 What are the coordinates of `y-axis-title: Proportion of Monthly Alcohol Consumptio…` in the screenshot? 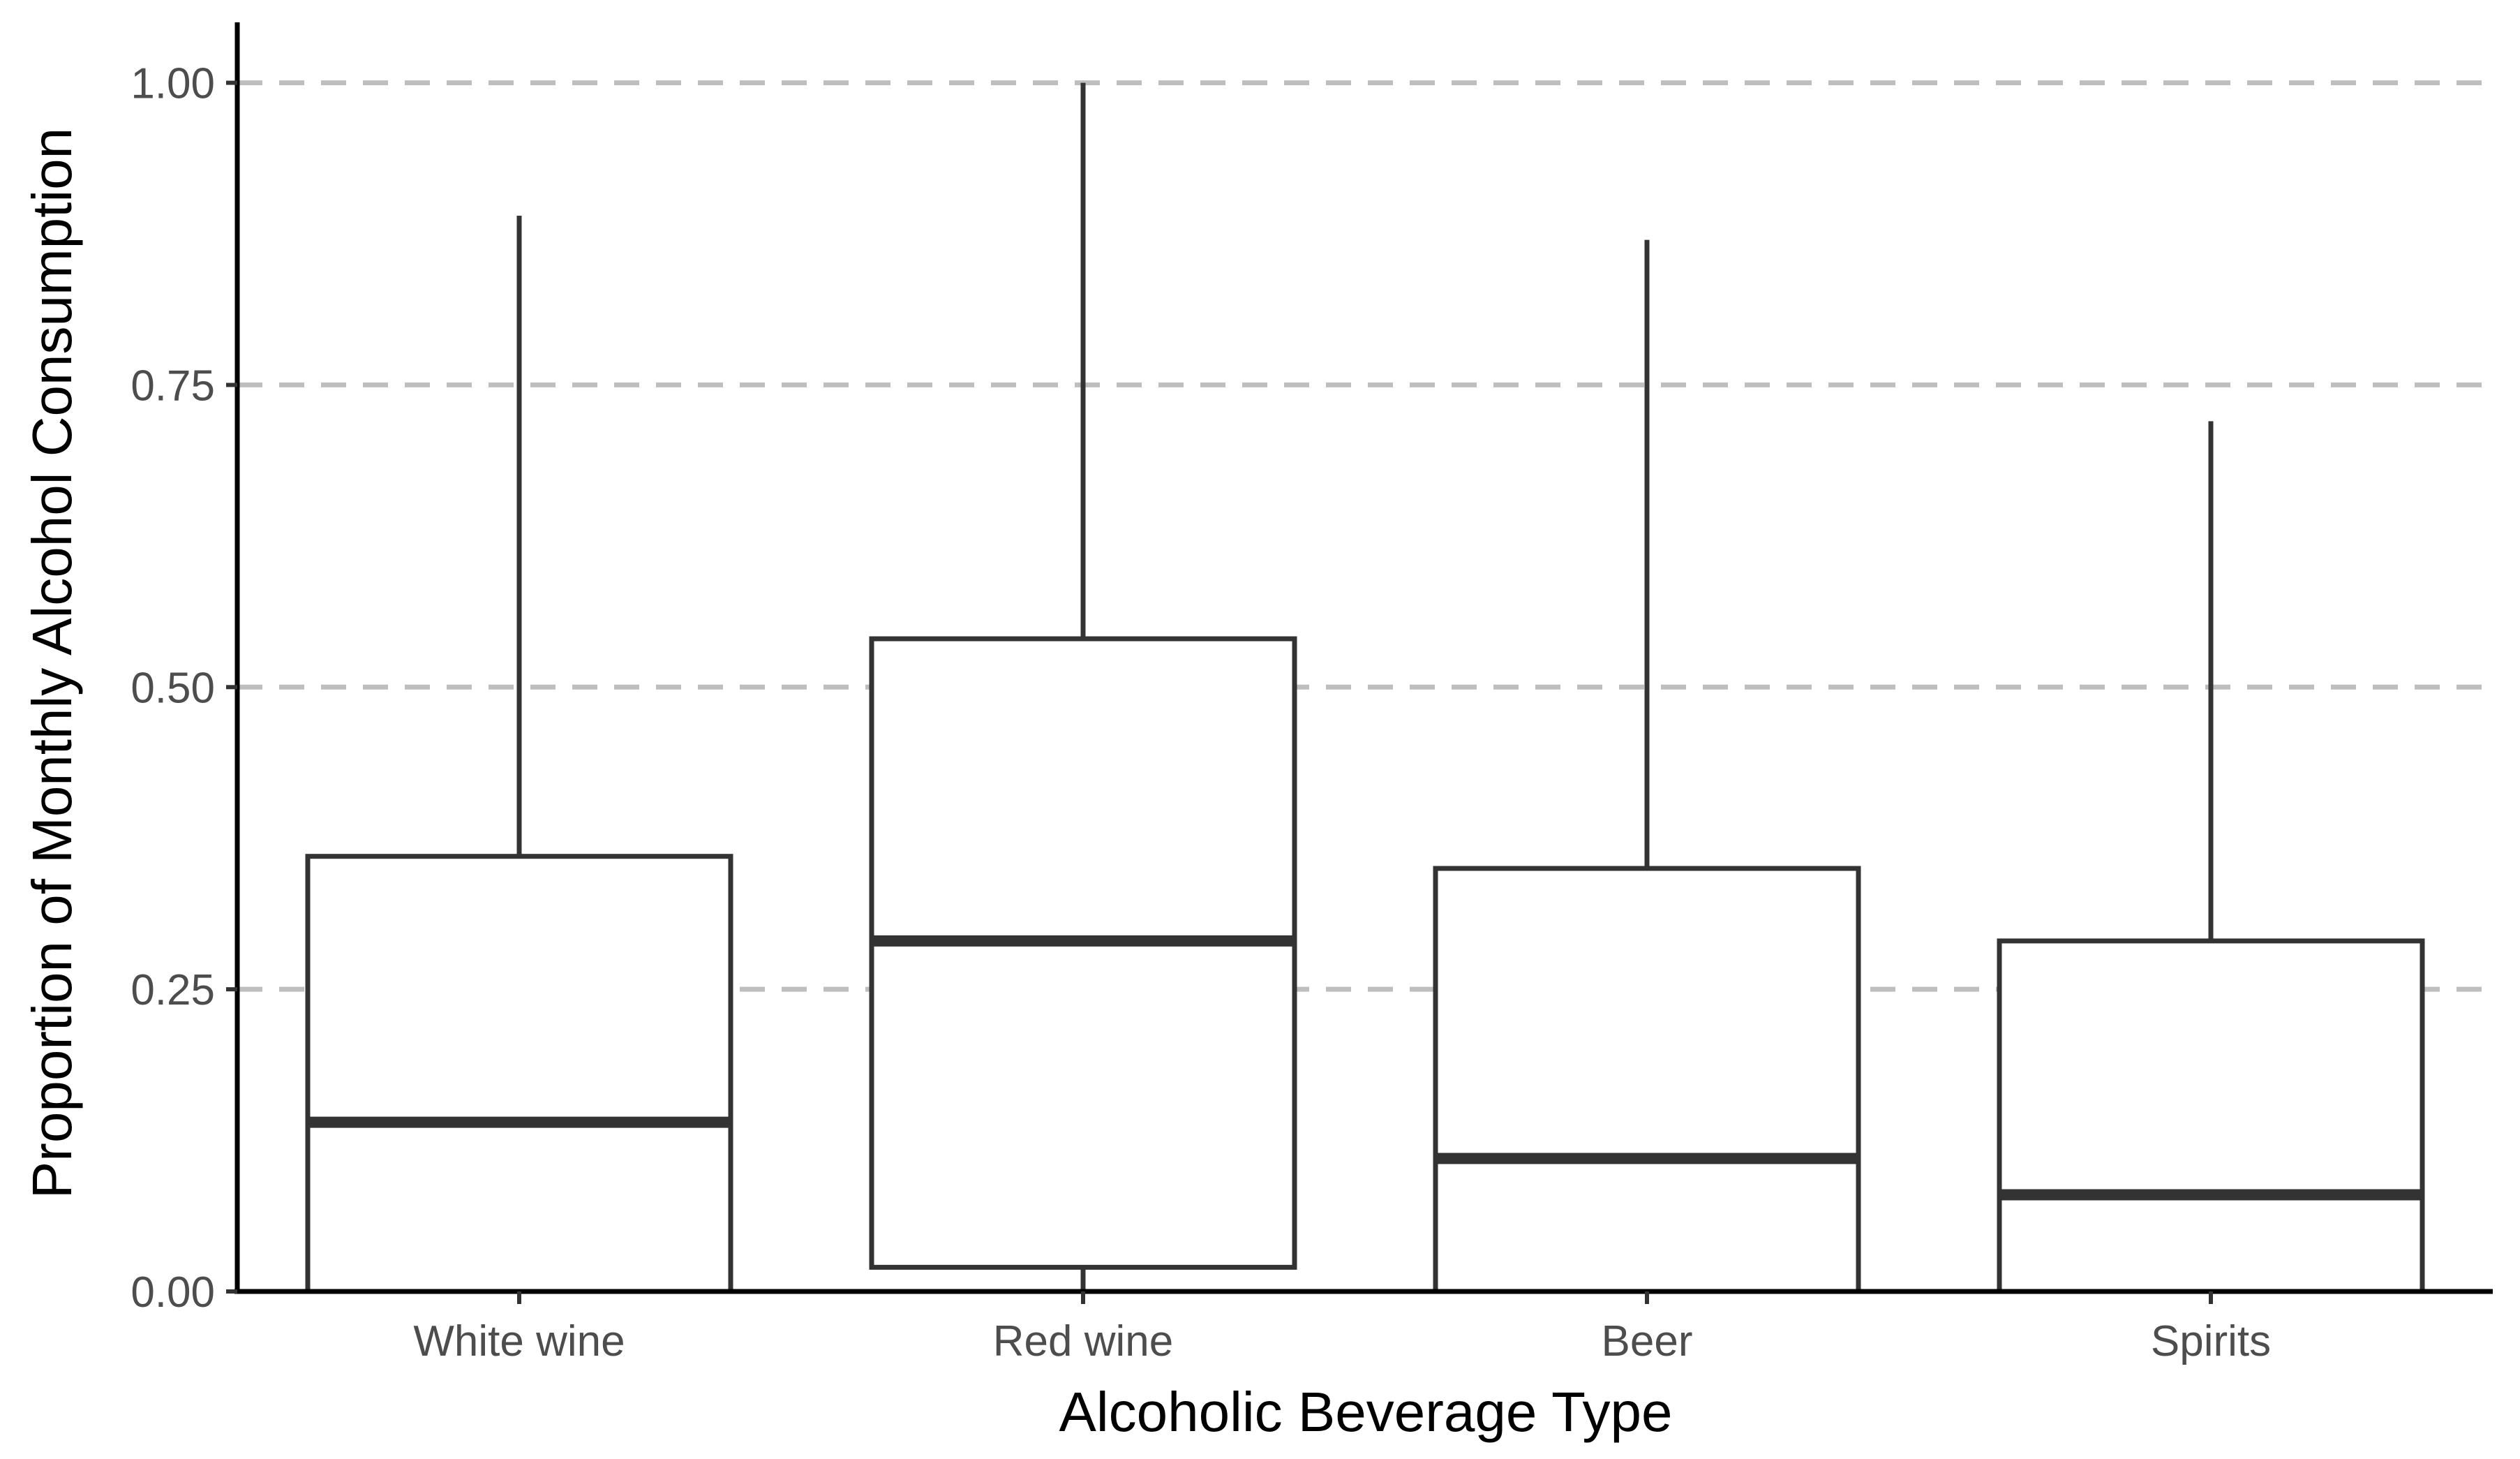 It's located at (52, 663).